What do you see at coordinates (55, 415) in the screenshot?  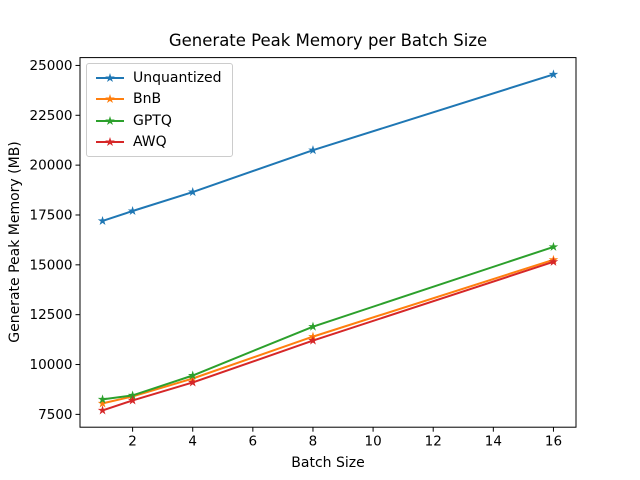 I see `y-tick-label: 7500` at bounding box center [55, 415].